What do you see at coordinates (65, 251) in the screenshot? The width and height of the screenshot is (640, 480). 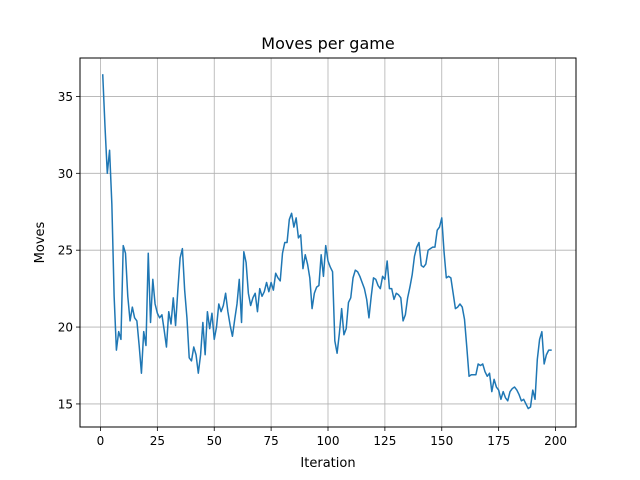 I see `y-tick-label: 25` at bounding box center [65, 251].